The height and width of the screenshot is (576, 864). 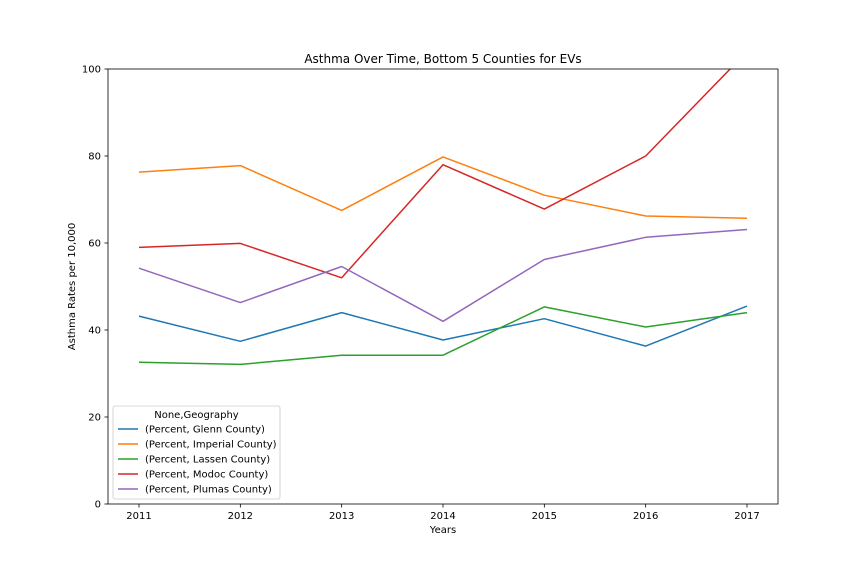 I want to click on legend-frame, so click(x=196, y=452).